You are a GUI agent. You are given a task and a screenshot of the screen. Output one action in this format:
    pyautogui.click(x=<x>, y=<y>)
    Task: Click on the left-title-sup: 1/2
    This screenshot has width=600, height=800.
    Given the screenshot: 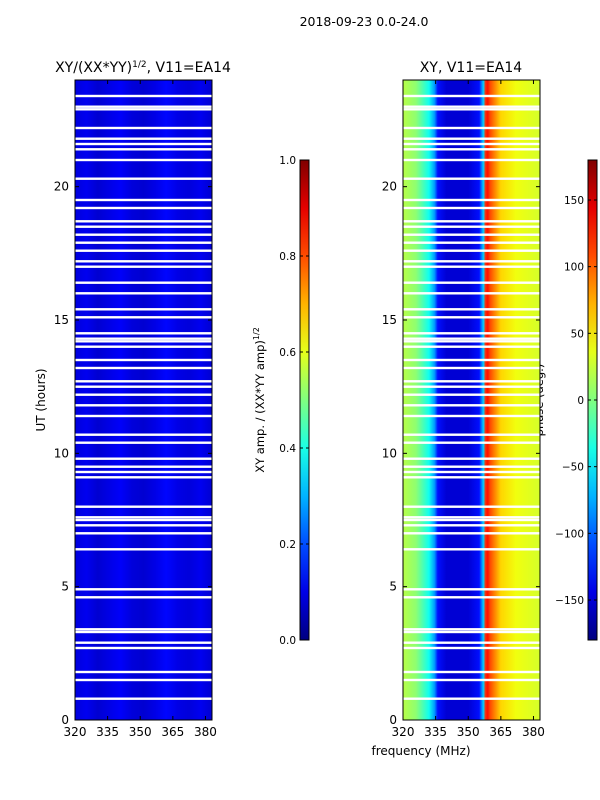 What is the action you would take?
    pyautogui.click(x=139, y=65)
    